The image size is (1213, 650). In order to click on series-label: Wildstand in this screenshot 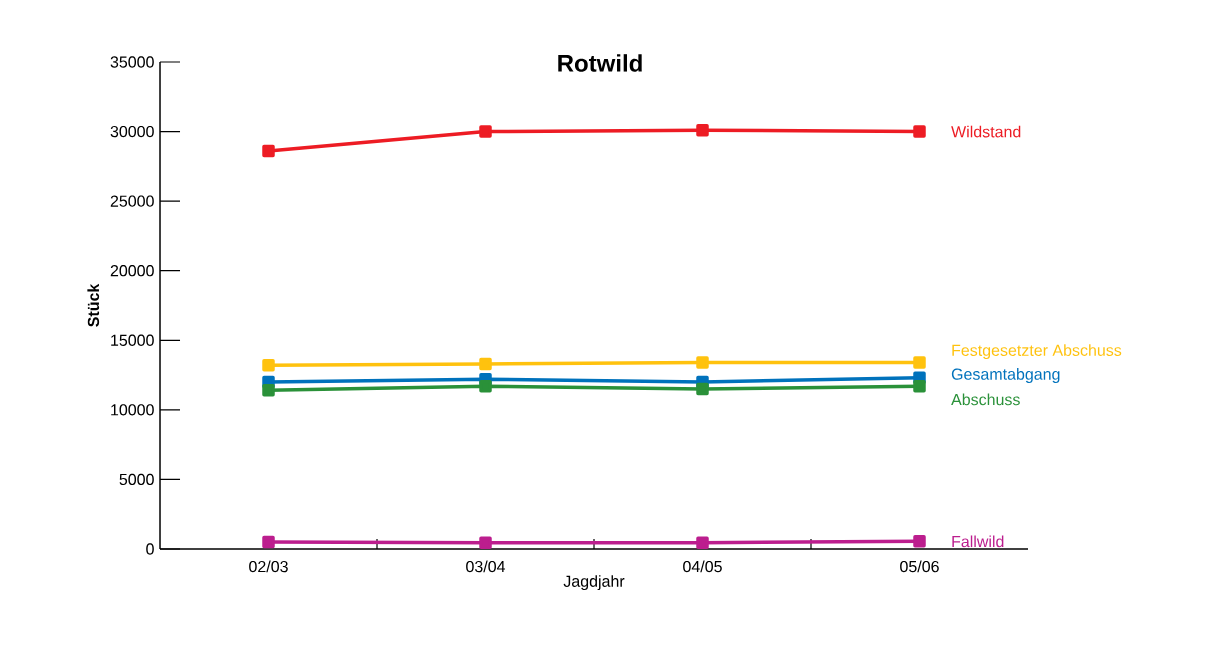, I will do `click(986, 131)`.